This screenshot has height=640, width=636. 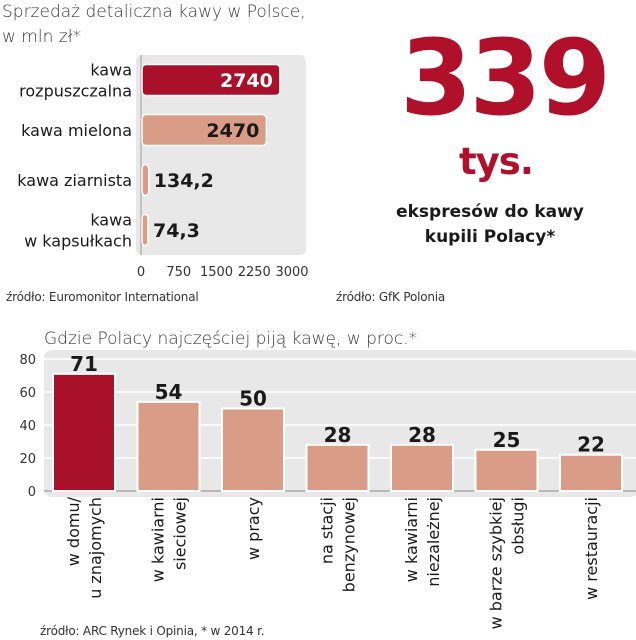 I want to click on headline-caption: ekspresów do kawy kupili Polacy*, so click(x=490, y=225).